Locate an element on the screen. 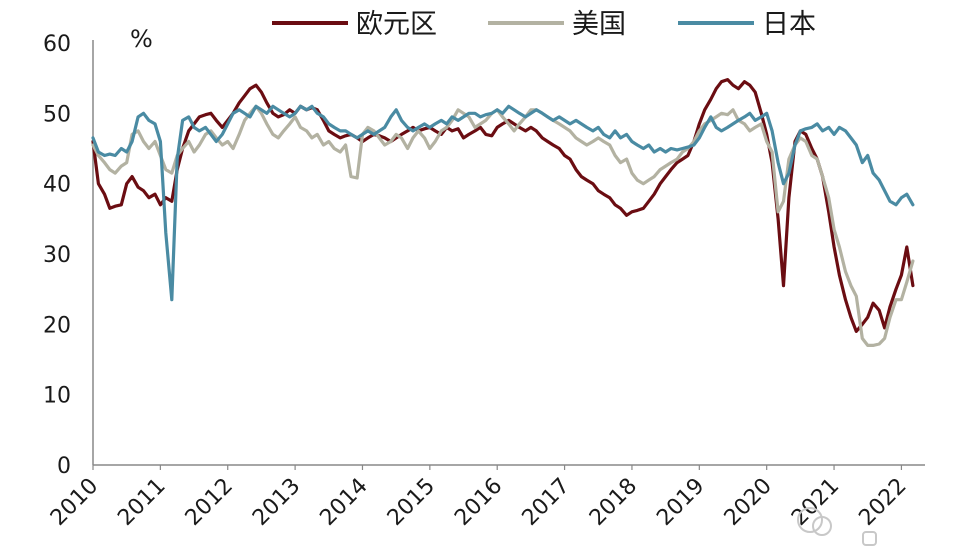  x-tick-label: 2017 is located at coordinates (546, 502).